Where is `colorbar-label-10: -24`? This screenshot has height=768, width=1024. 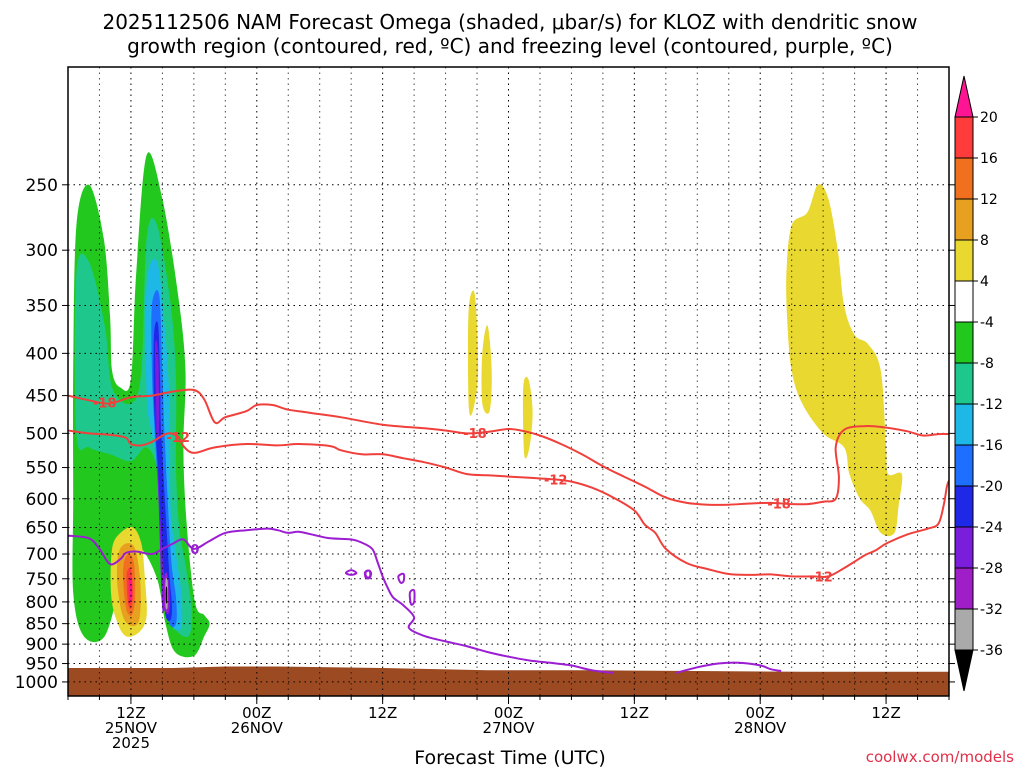 colorbar-label-10: -24 is located at coordinates (991, 528).